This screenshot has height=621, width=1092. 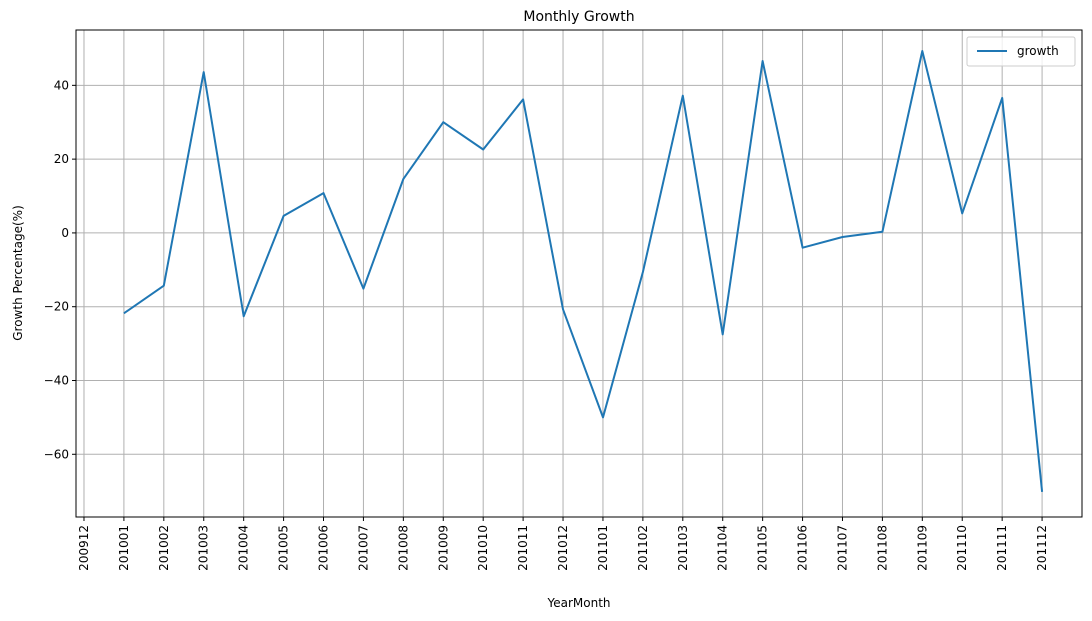 I want to click on x-tick-label: 201004, so click(x=244, y=548).